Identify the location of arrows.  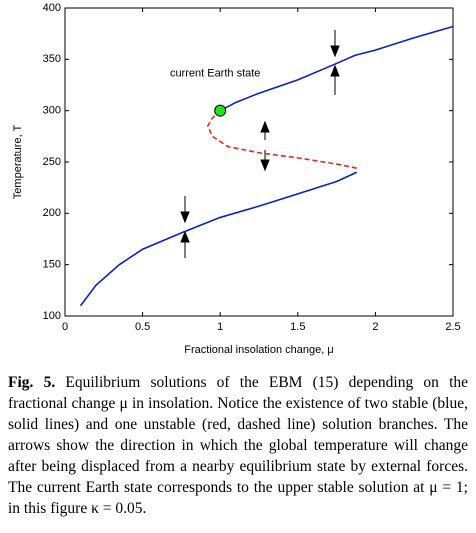
(260, 144).